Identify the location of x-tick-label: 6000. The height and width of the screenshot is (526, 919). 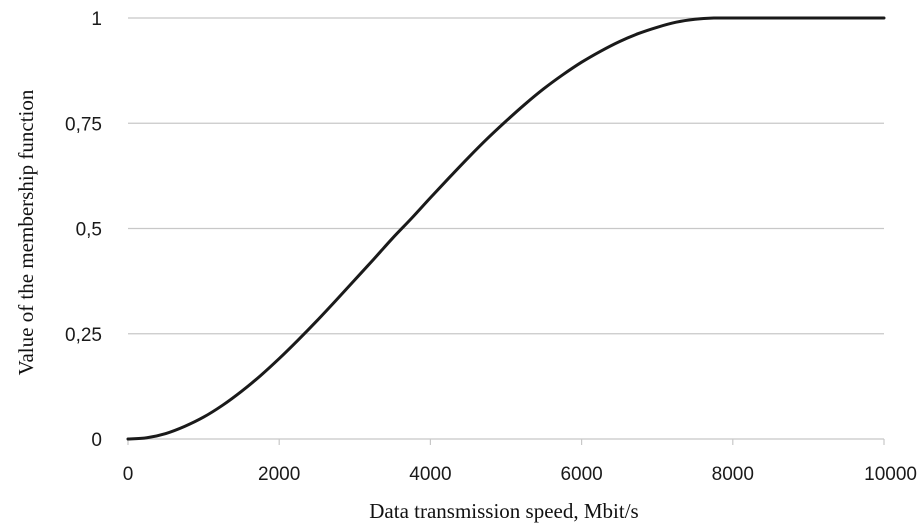
(581, 474).